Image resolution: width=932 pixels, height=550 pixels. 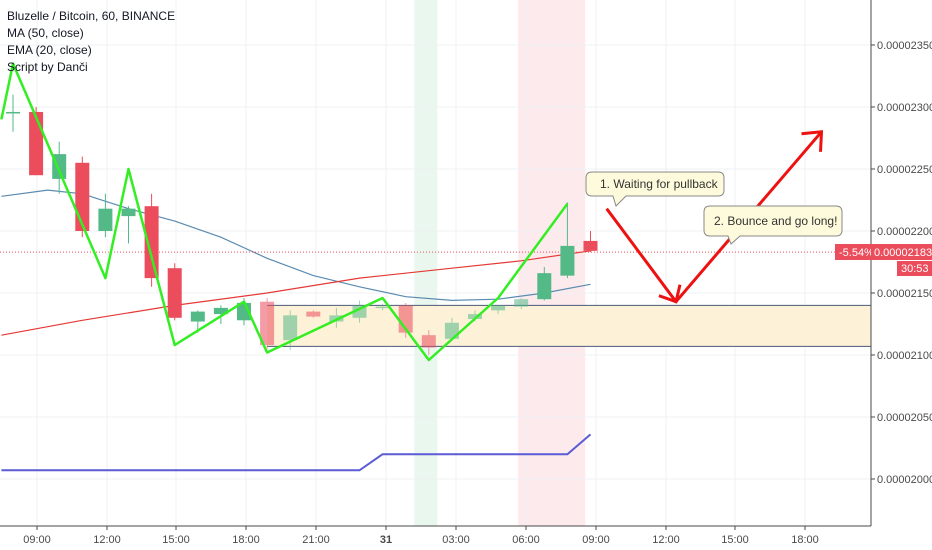 I want to click on lower-indicator, so click(x=296, y=452).